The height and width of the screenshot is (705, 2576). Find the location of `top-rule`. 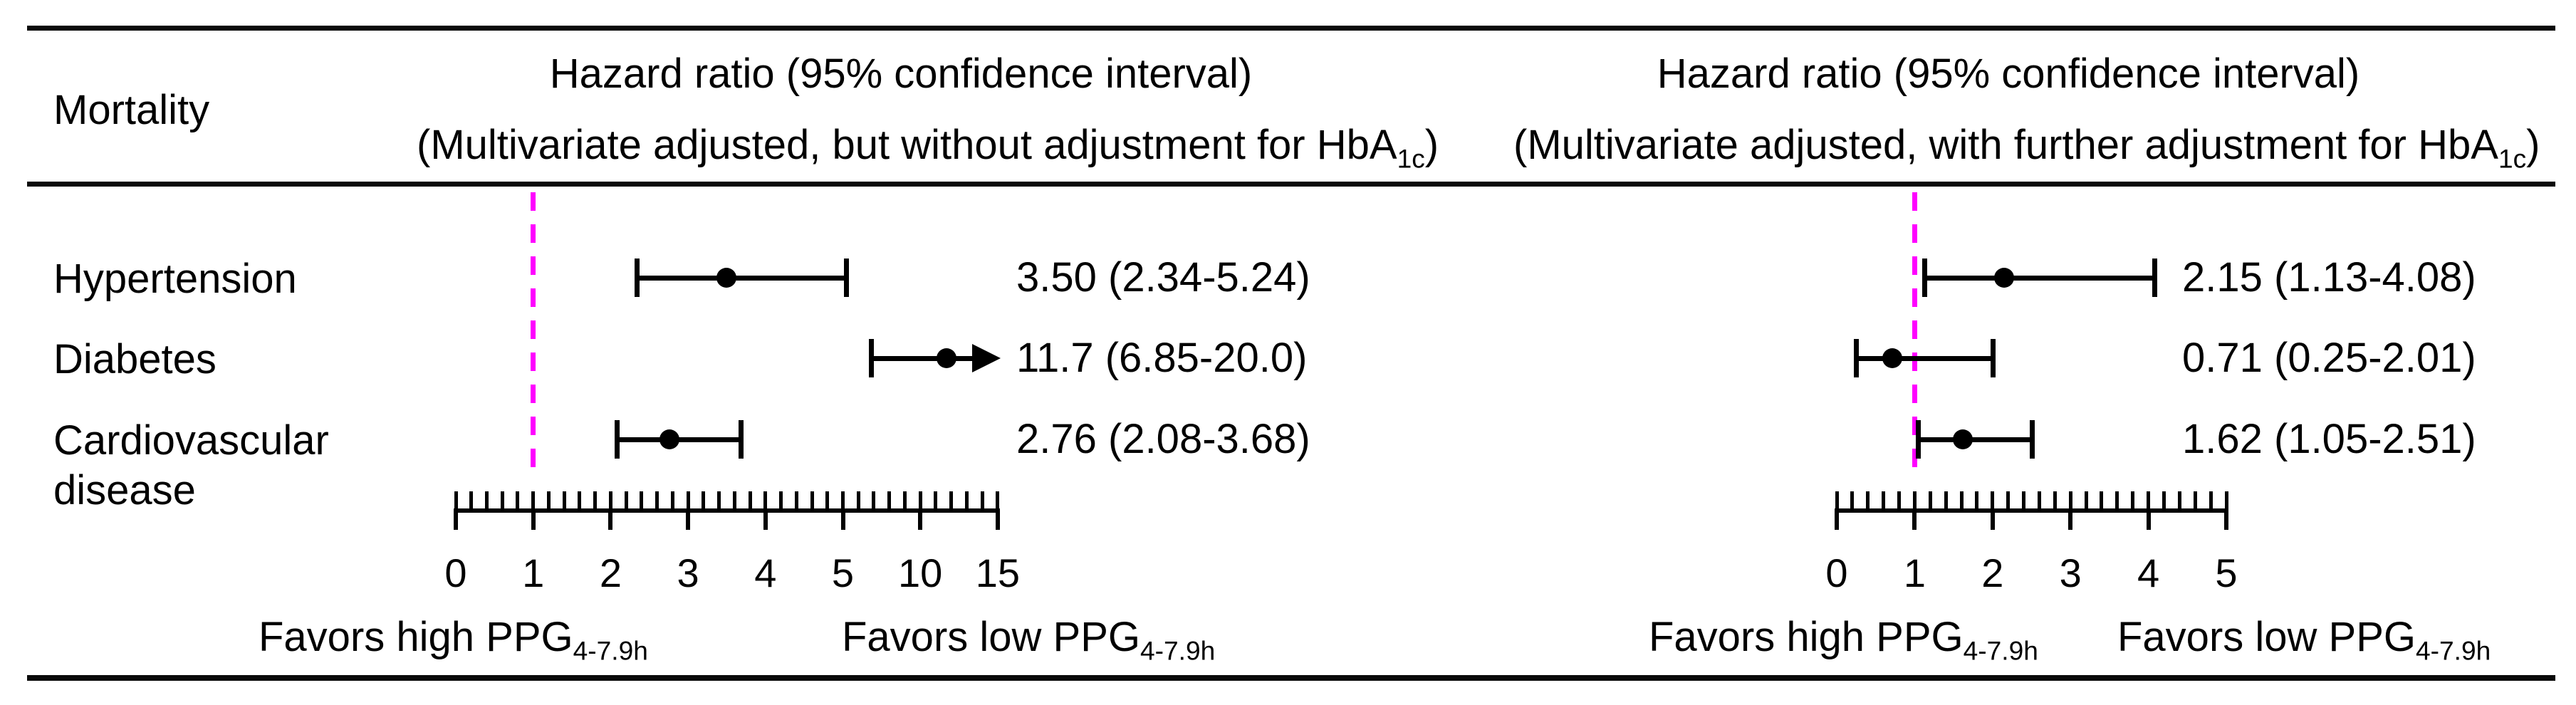

top-rule is located at coordinates (1291, 28).